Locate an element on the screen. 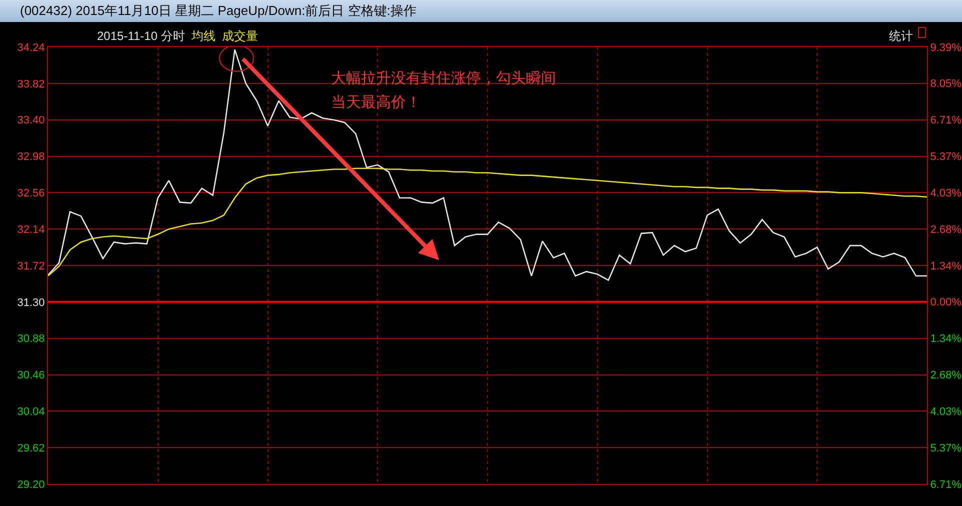 The height and width of the screenshot is (506, 962). annotation: 大幅拉升没有封住涨停，勾头瞬间 is located at coordinates (443, 78).